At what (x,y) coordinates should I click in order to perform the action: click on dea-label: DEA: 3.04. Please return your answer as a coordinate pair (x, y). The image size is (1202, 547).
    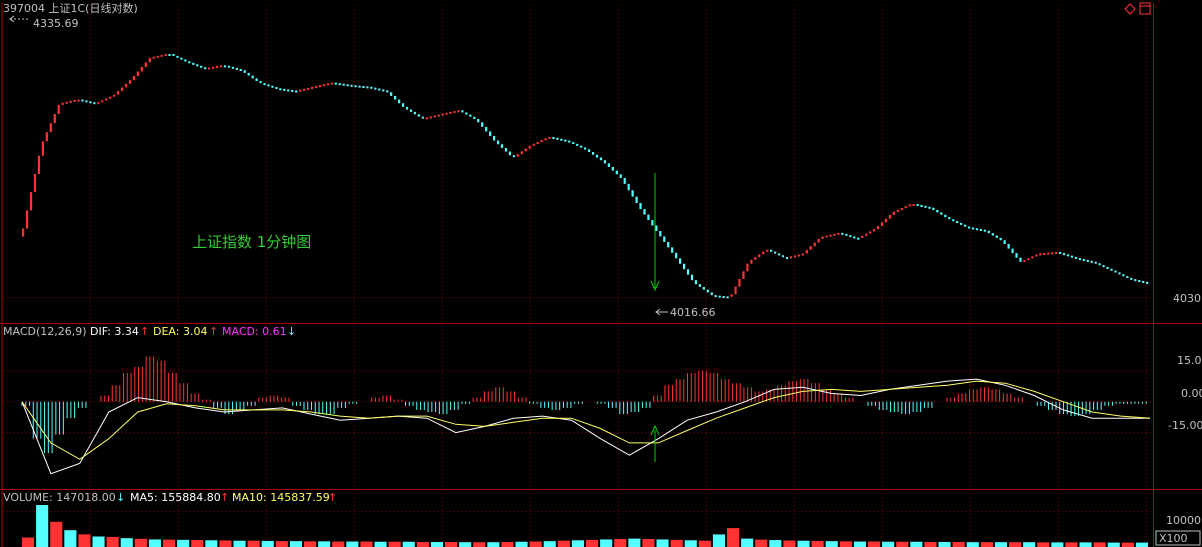
    Looking at the image, I should click on (180, 331).